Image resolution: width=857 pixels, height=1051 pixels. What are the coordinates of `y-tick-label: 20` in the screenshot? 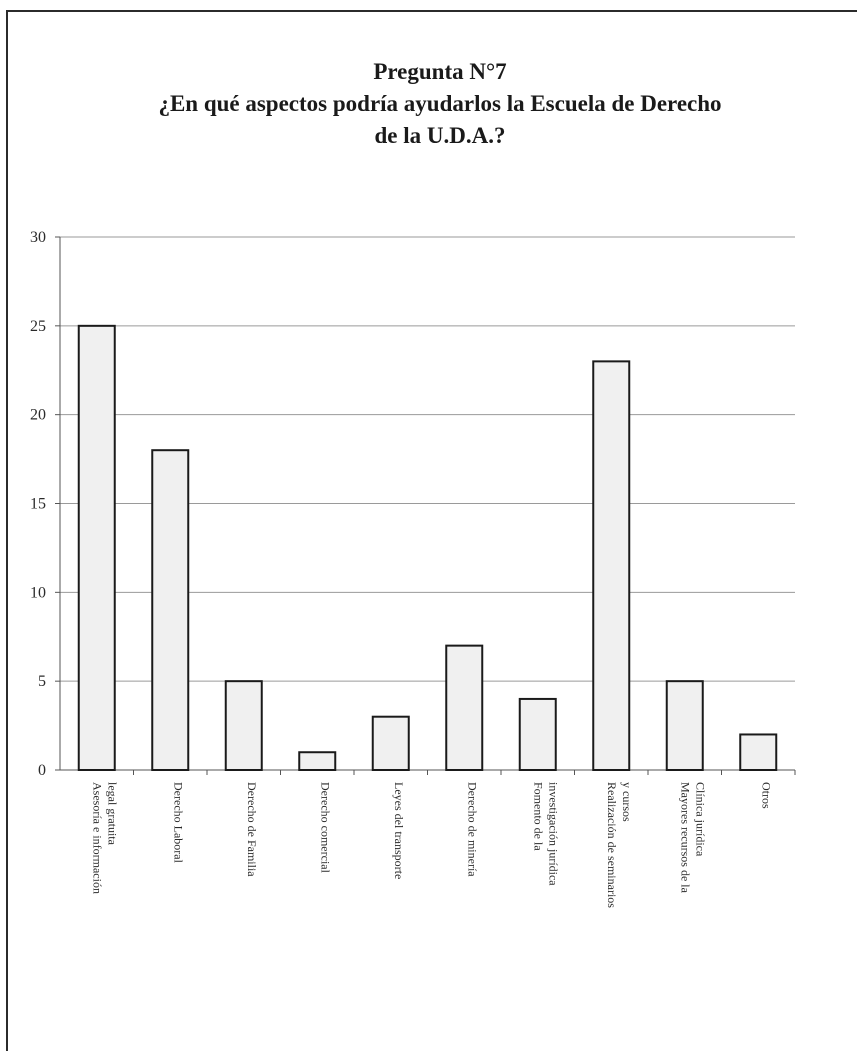 It's located at (38, 415).